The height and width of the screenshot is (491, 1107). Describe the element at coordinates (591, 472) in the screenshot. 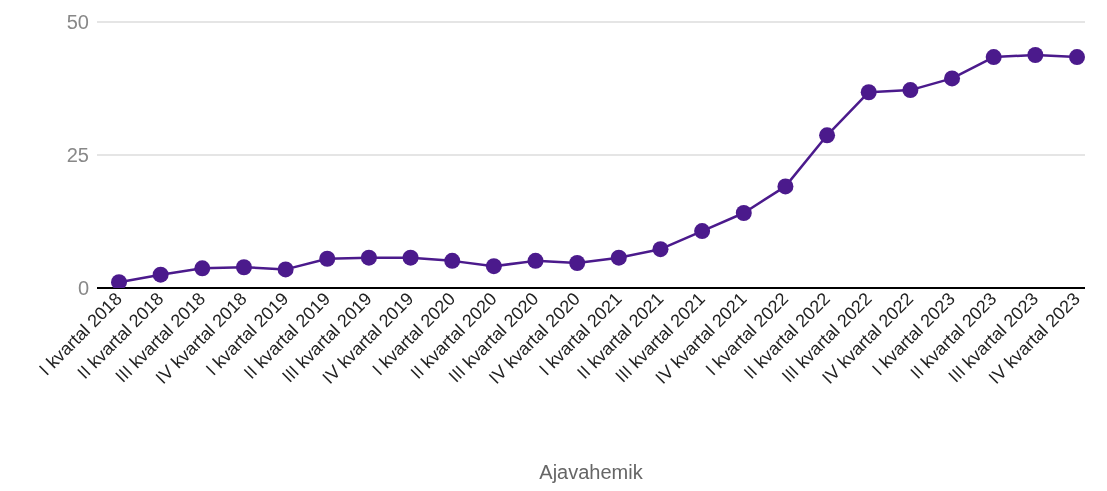

I see `x-axis-title: Ajavahemik` at that location.